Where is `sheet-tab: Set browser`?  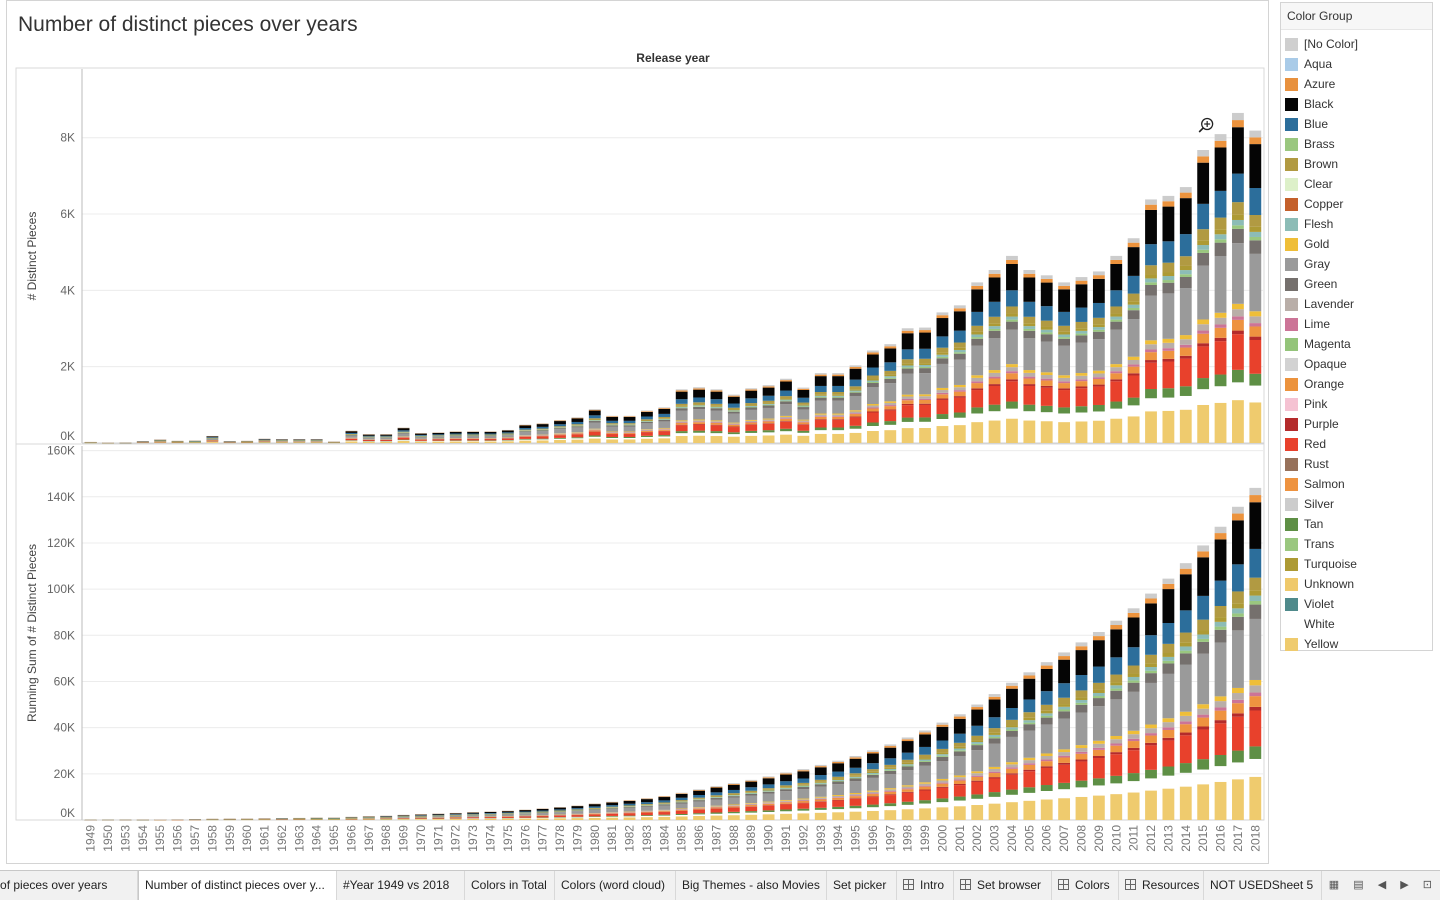 sheet-tab: Set browser is located at coordinates (1003, 885).